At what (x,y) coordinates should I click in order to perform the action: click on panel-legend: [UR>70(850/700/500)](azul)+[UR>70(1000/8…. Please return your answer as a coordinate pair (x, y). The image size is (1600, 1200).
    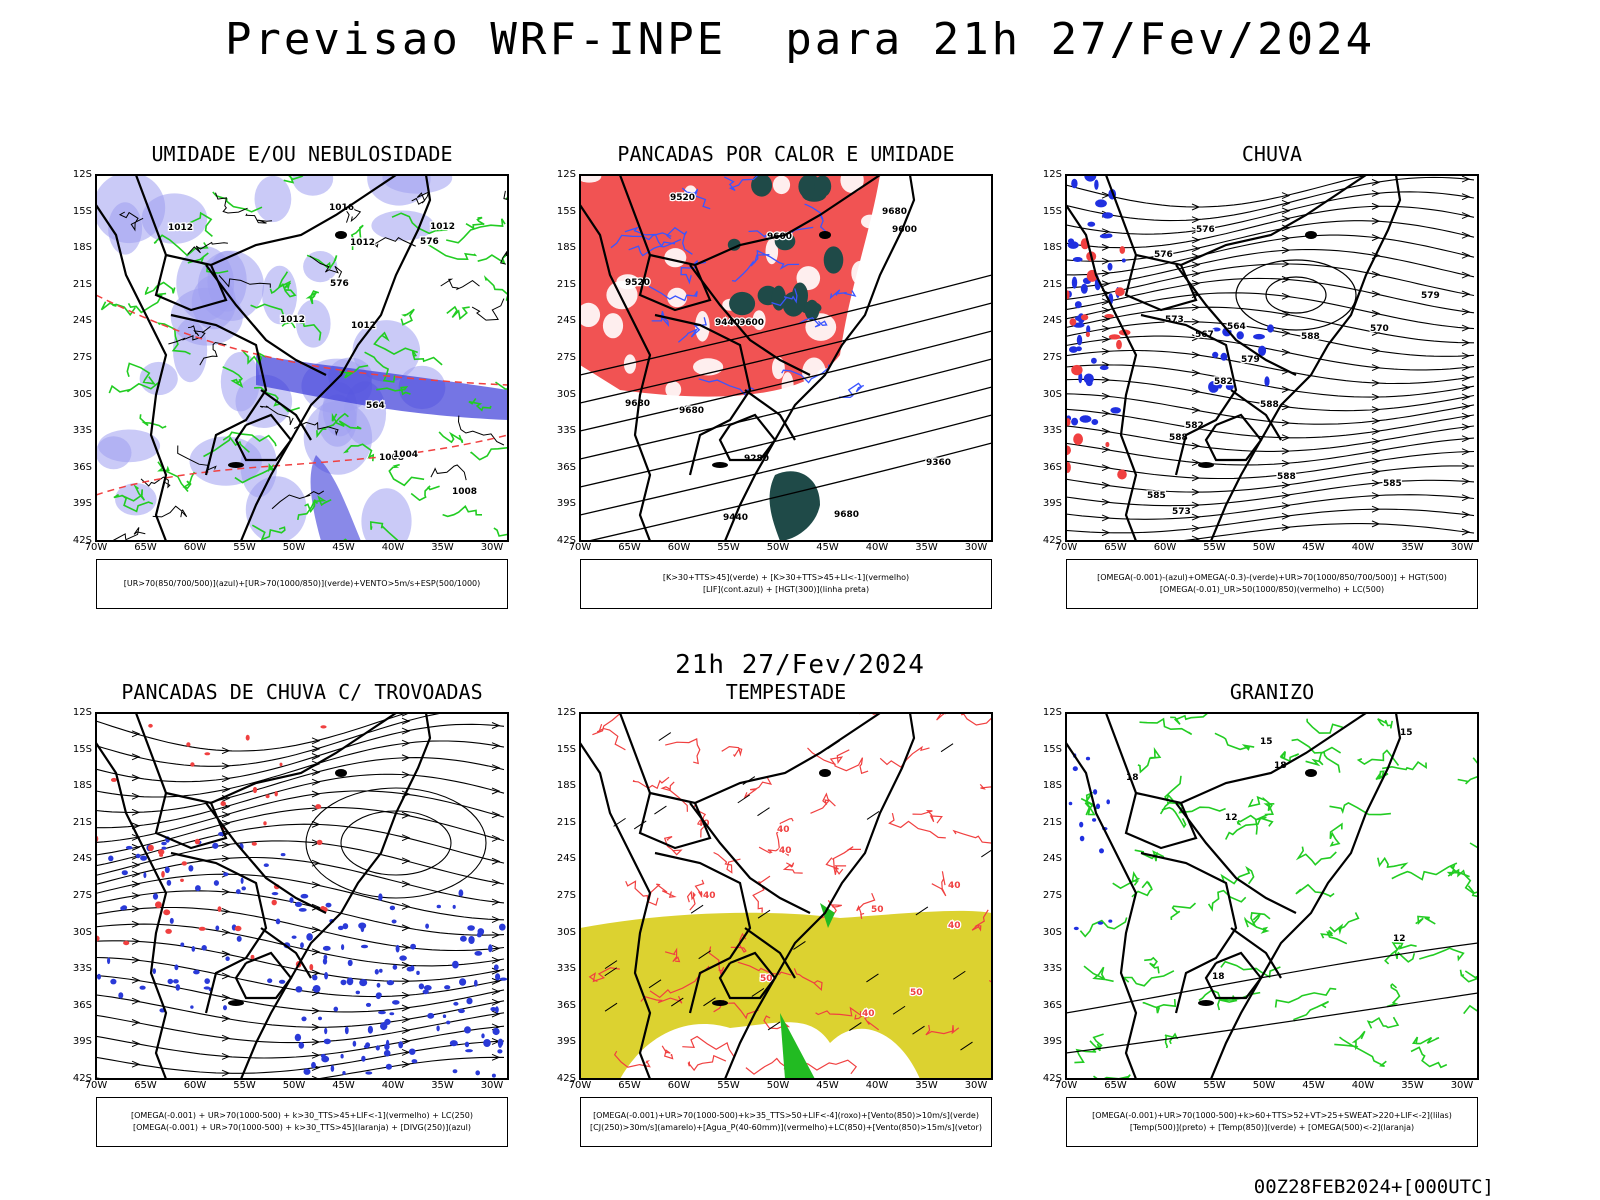
    Looking at the image, I should click on (302, 584).